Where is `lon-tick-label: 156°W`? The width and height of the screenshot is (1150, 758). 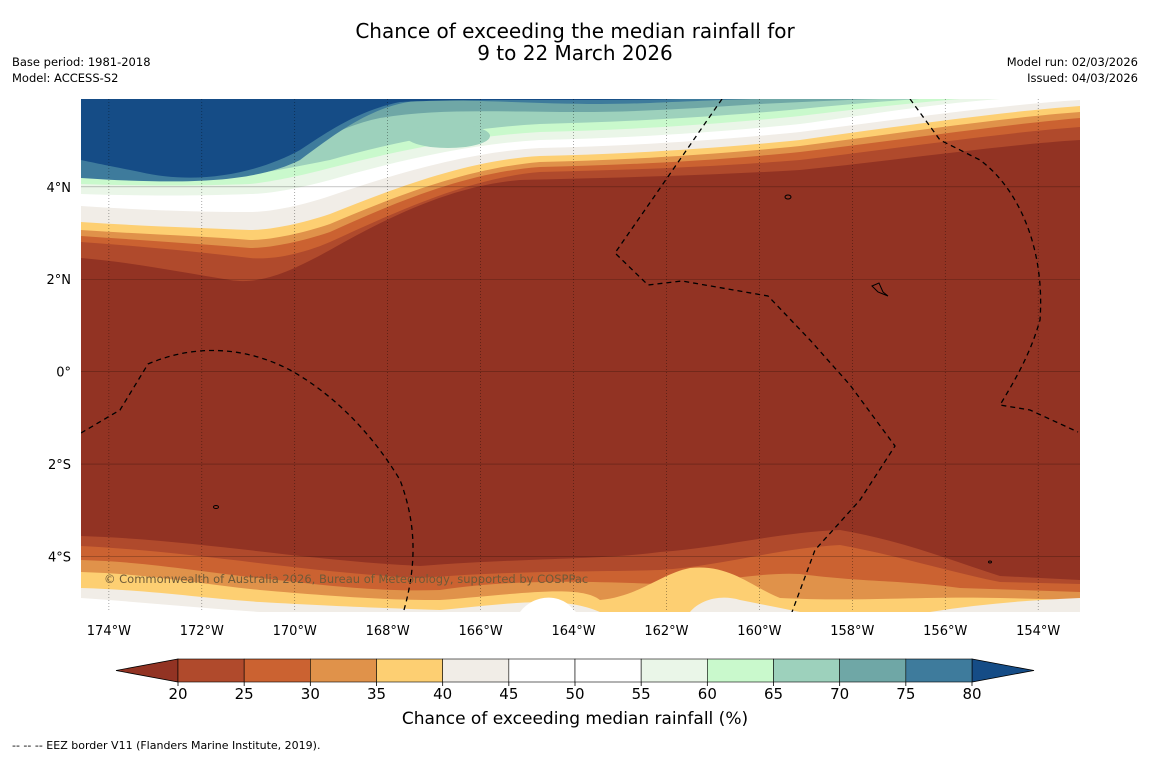 lon-tick-label: 156°W is located at coordinates (945, 631).